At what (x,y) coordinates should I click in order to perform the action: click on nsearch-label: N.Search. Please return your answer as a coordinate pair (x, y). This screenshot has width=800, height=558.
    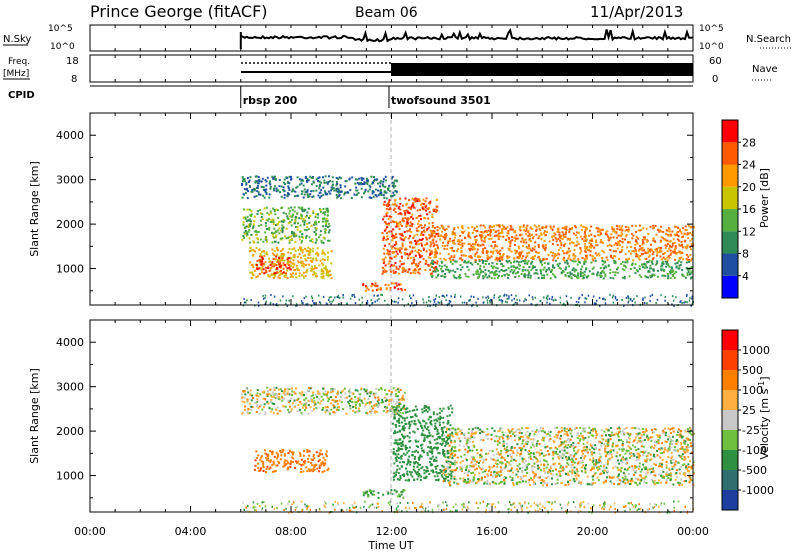
    Looking at the image, I should click on (768, 39).